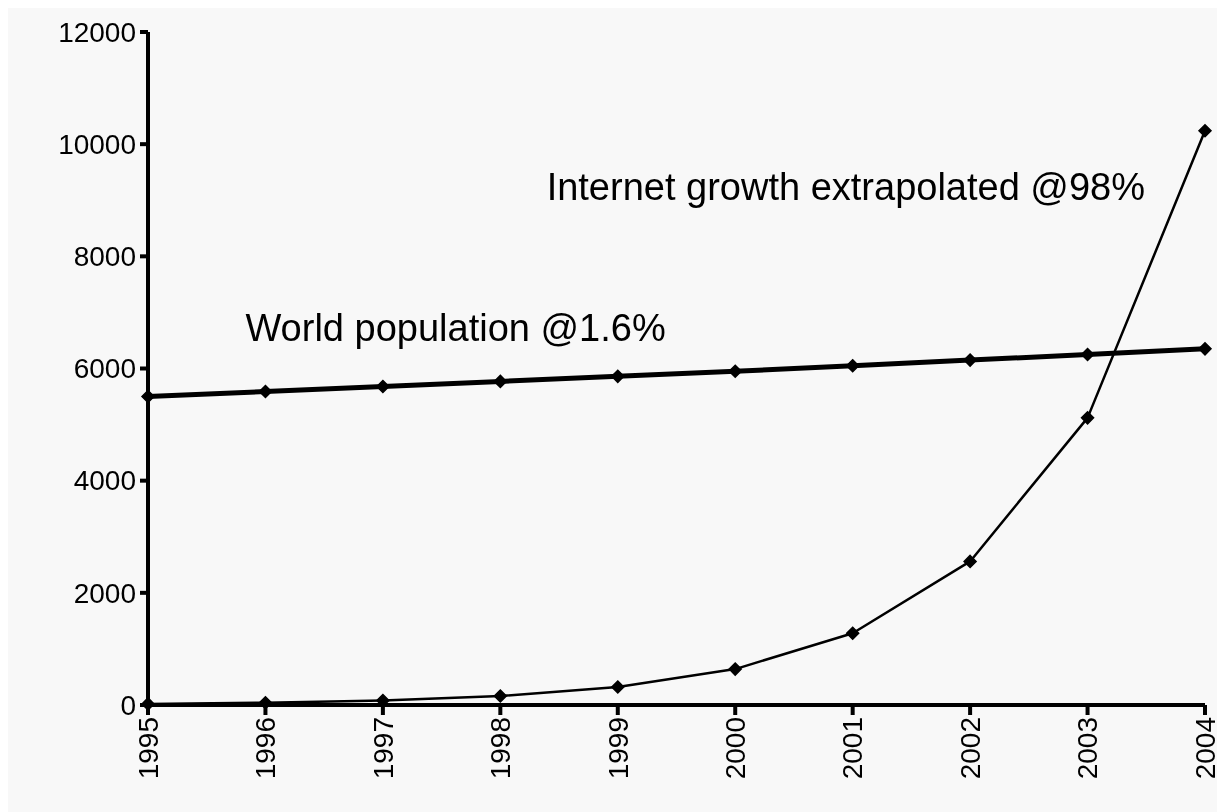 Image resolution: width=1217 pixels, height=812 pixels. I want to click on x-tick-label: 2002, so click(970, 748).